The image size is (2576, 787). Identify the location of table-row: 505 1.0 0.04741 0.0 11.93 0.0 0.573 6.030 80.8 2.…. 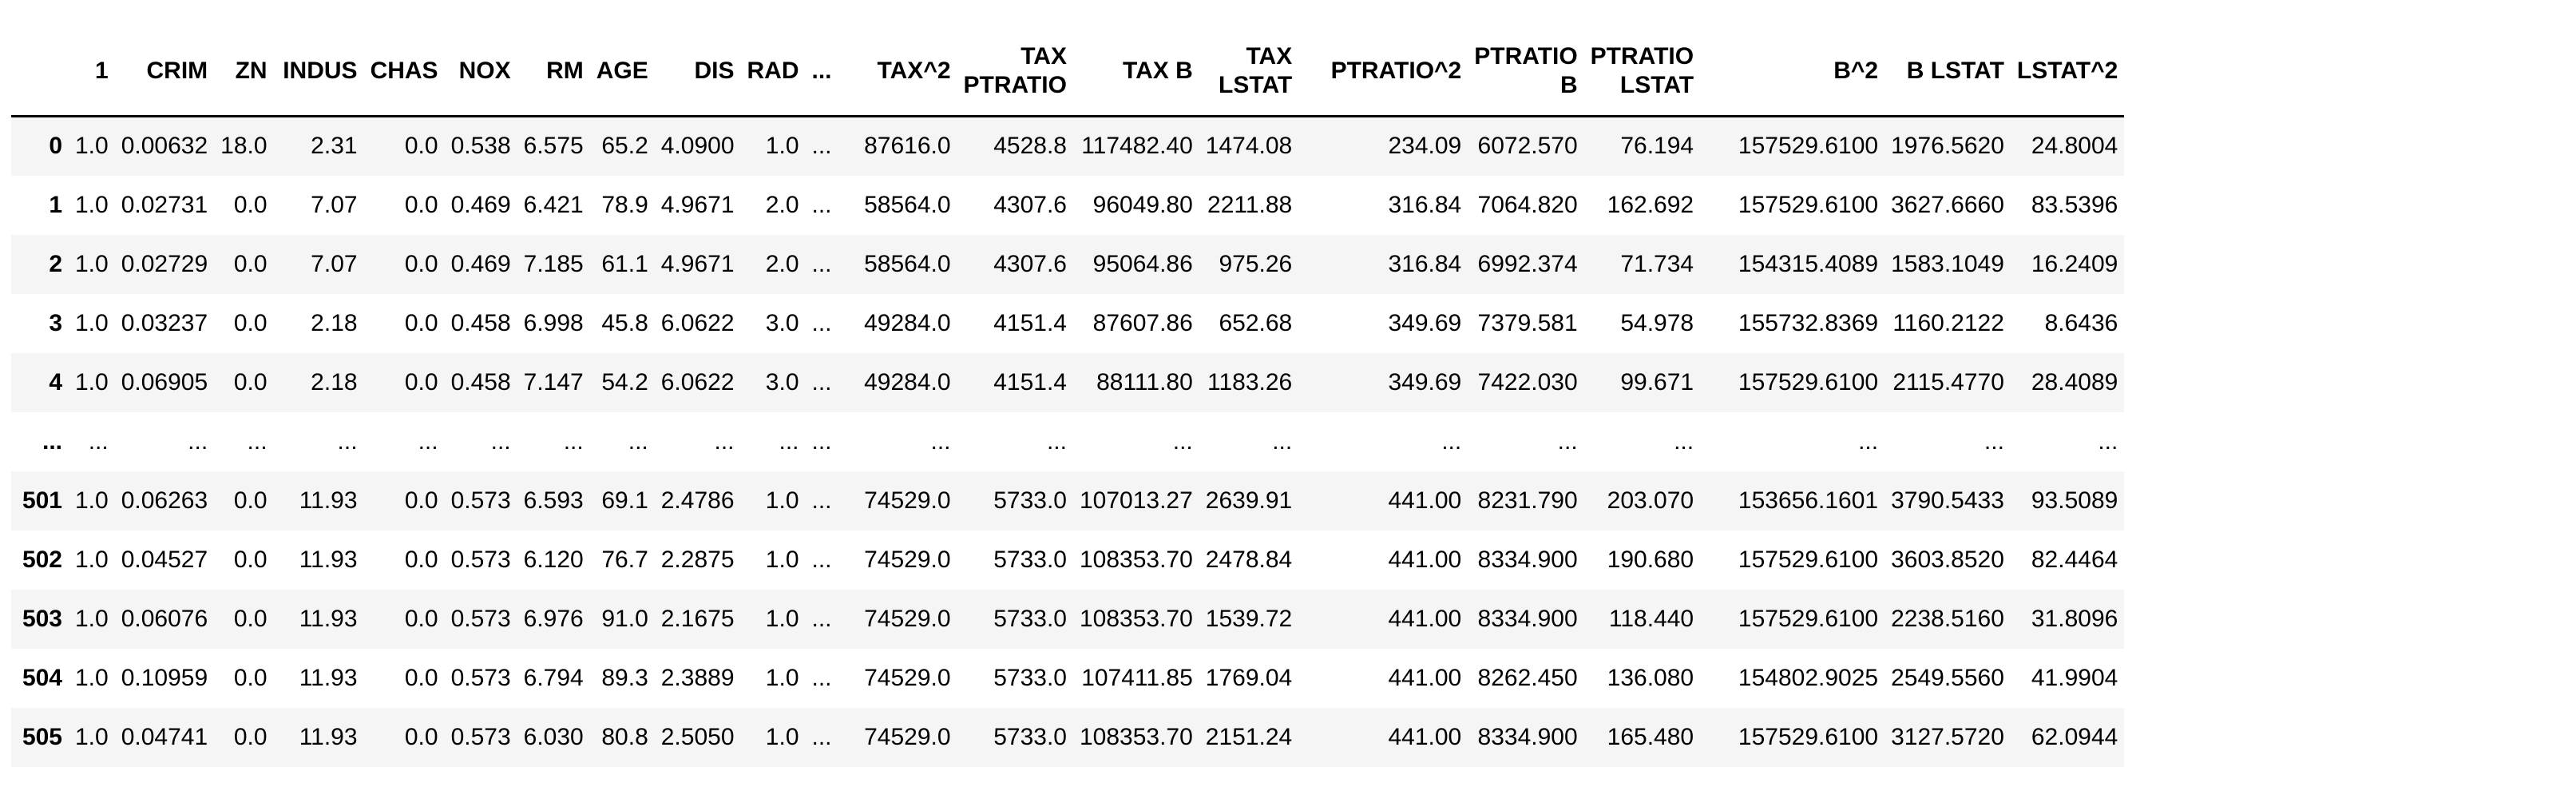
(1068, 737).